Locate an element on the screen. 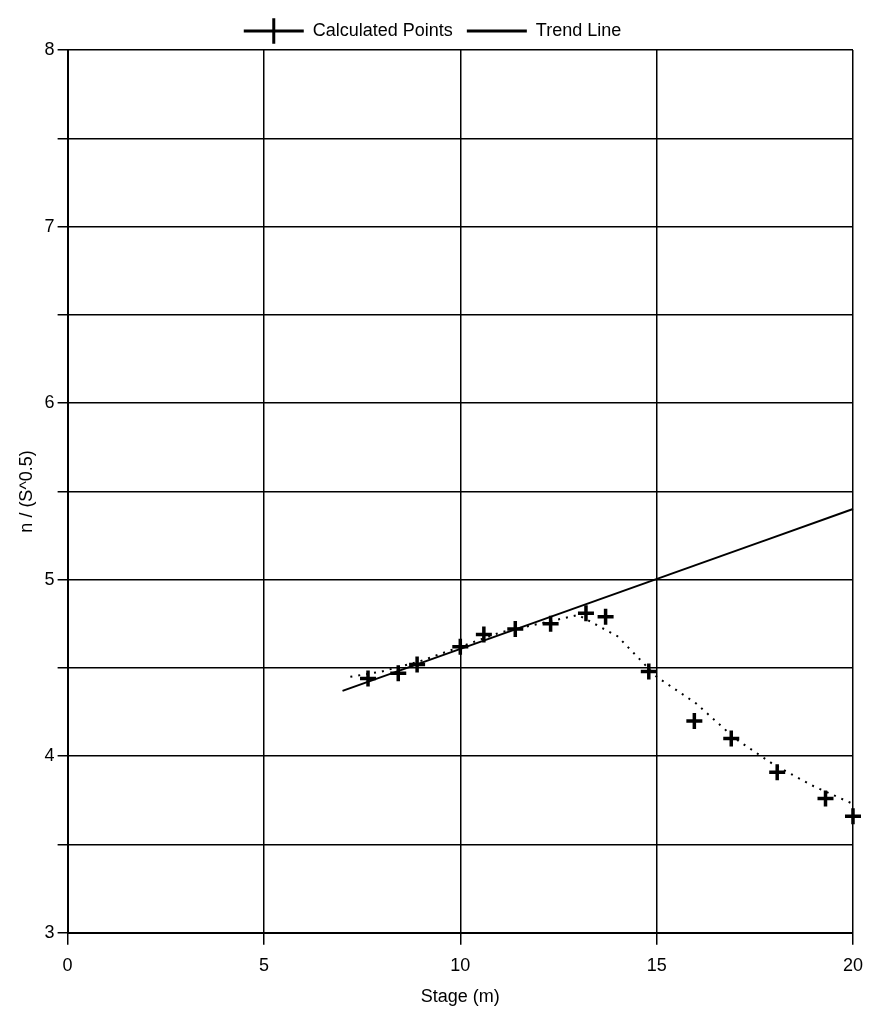  x-tick-label: 15 is located at coordinates (656, 964).